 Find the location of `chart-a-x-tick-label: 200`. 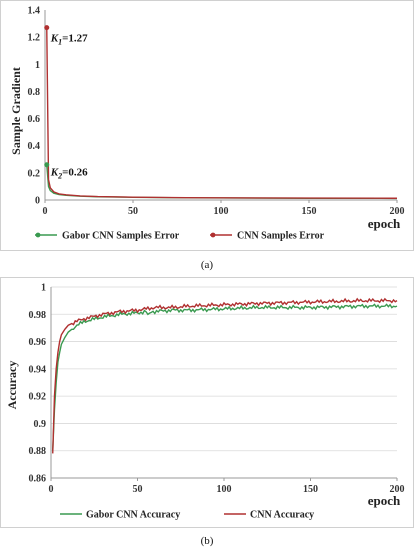

chart-a-x-tick-label: 200 is located at coordinates (397, 211).